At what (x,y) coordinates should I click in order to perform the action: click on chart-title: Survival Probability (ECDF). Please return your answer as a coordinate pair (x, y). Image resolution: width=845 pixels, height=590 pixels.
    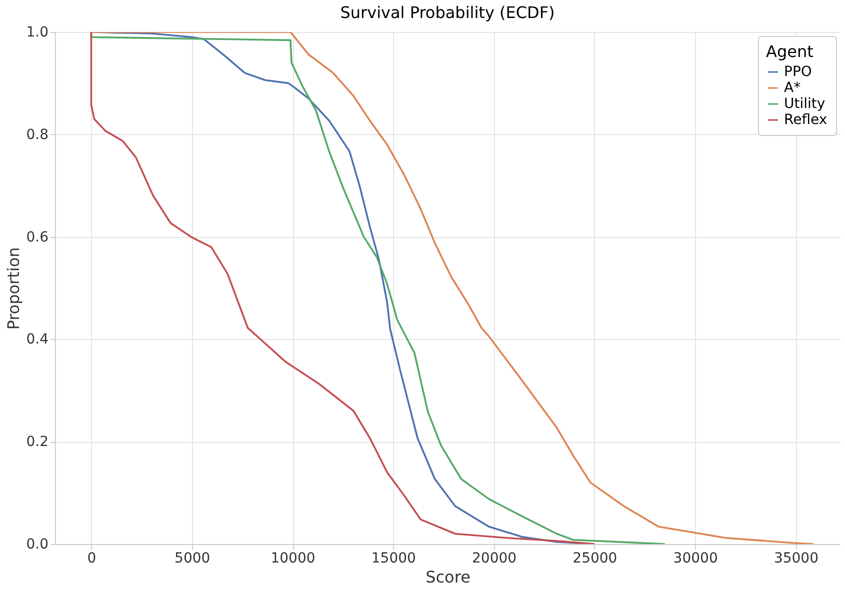
    Looking at the image, I should click on (447, 12).